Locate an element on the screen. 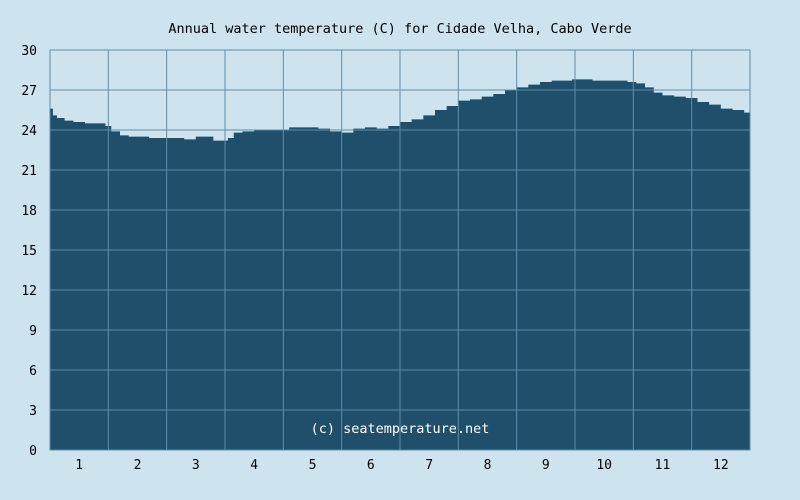 The height and width of the screenshot is (500, 800). x-axis-ticks: 1 2 3 4 5 6 7 8 9 10 11 12 is located at coordinates (401, 465).